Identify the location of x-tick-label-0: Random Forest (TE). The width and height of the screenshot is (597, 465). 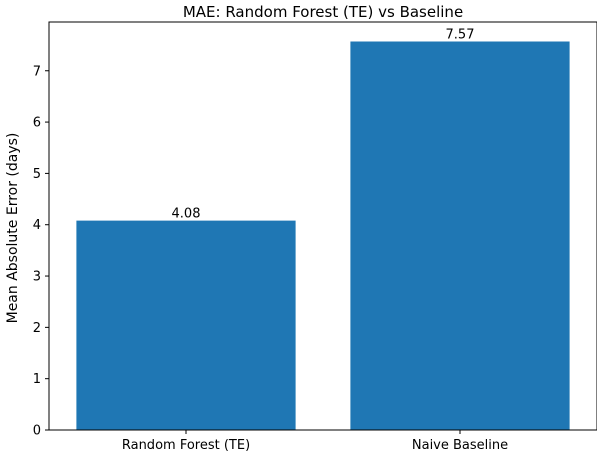
(186, 445).